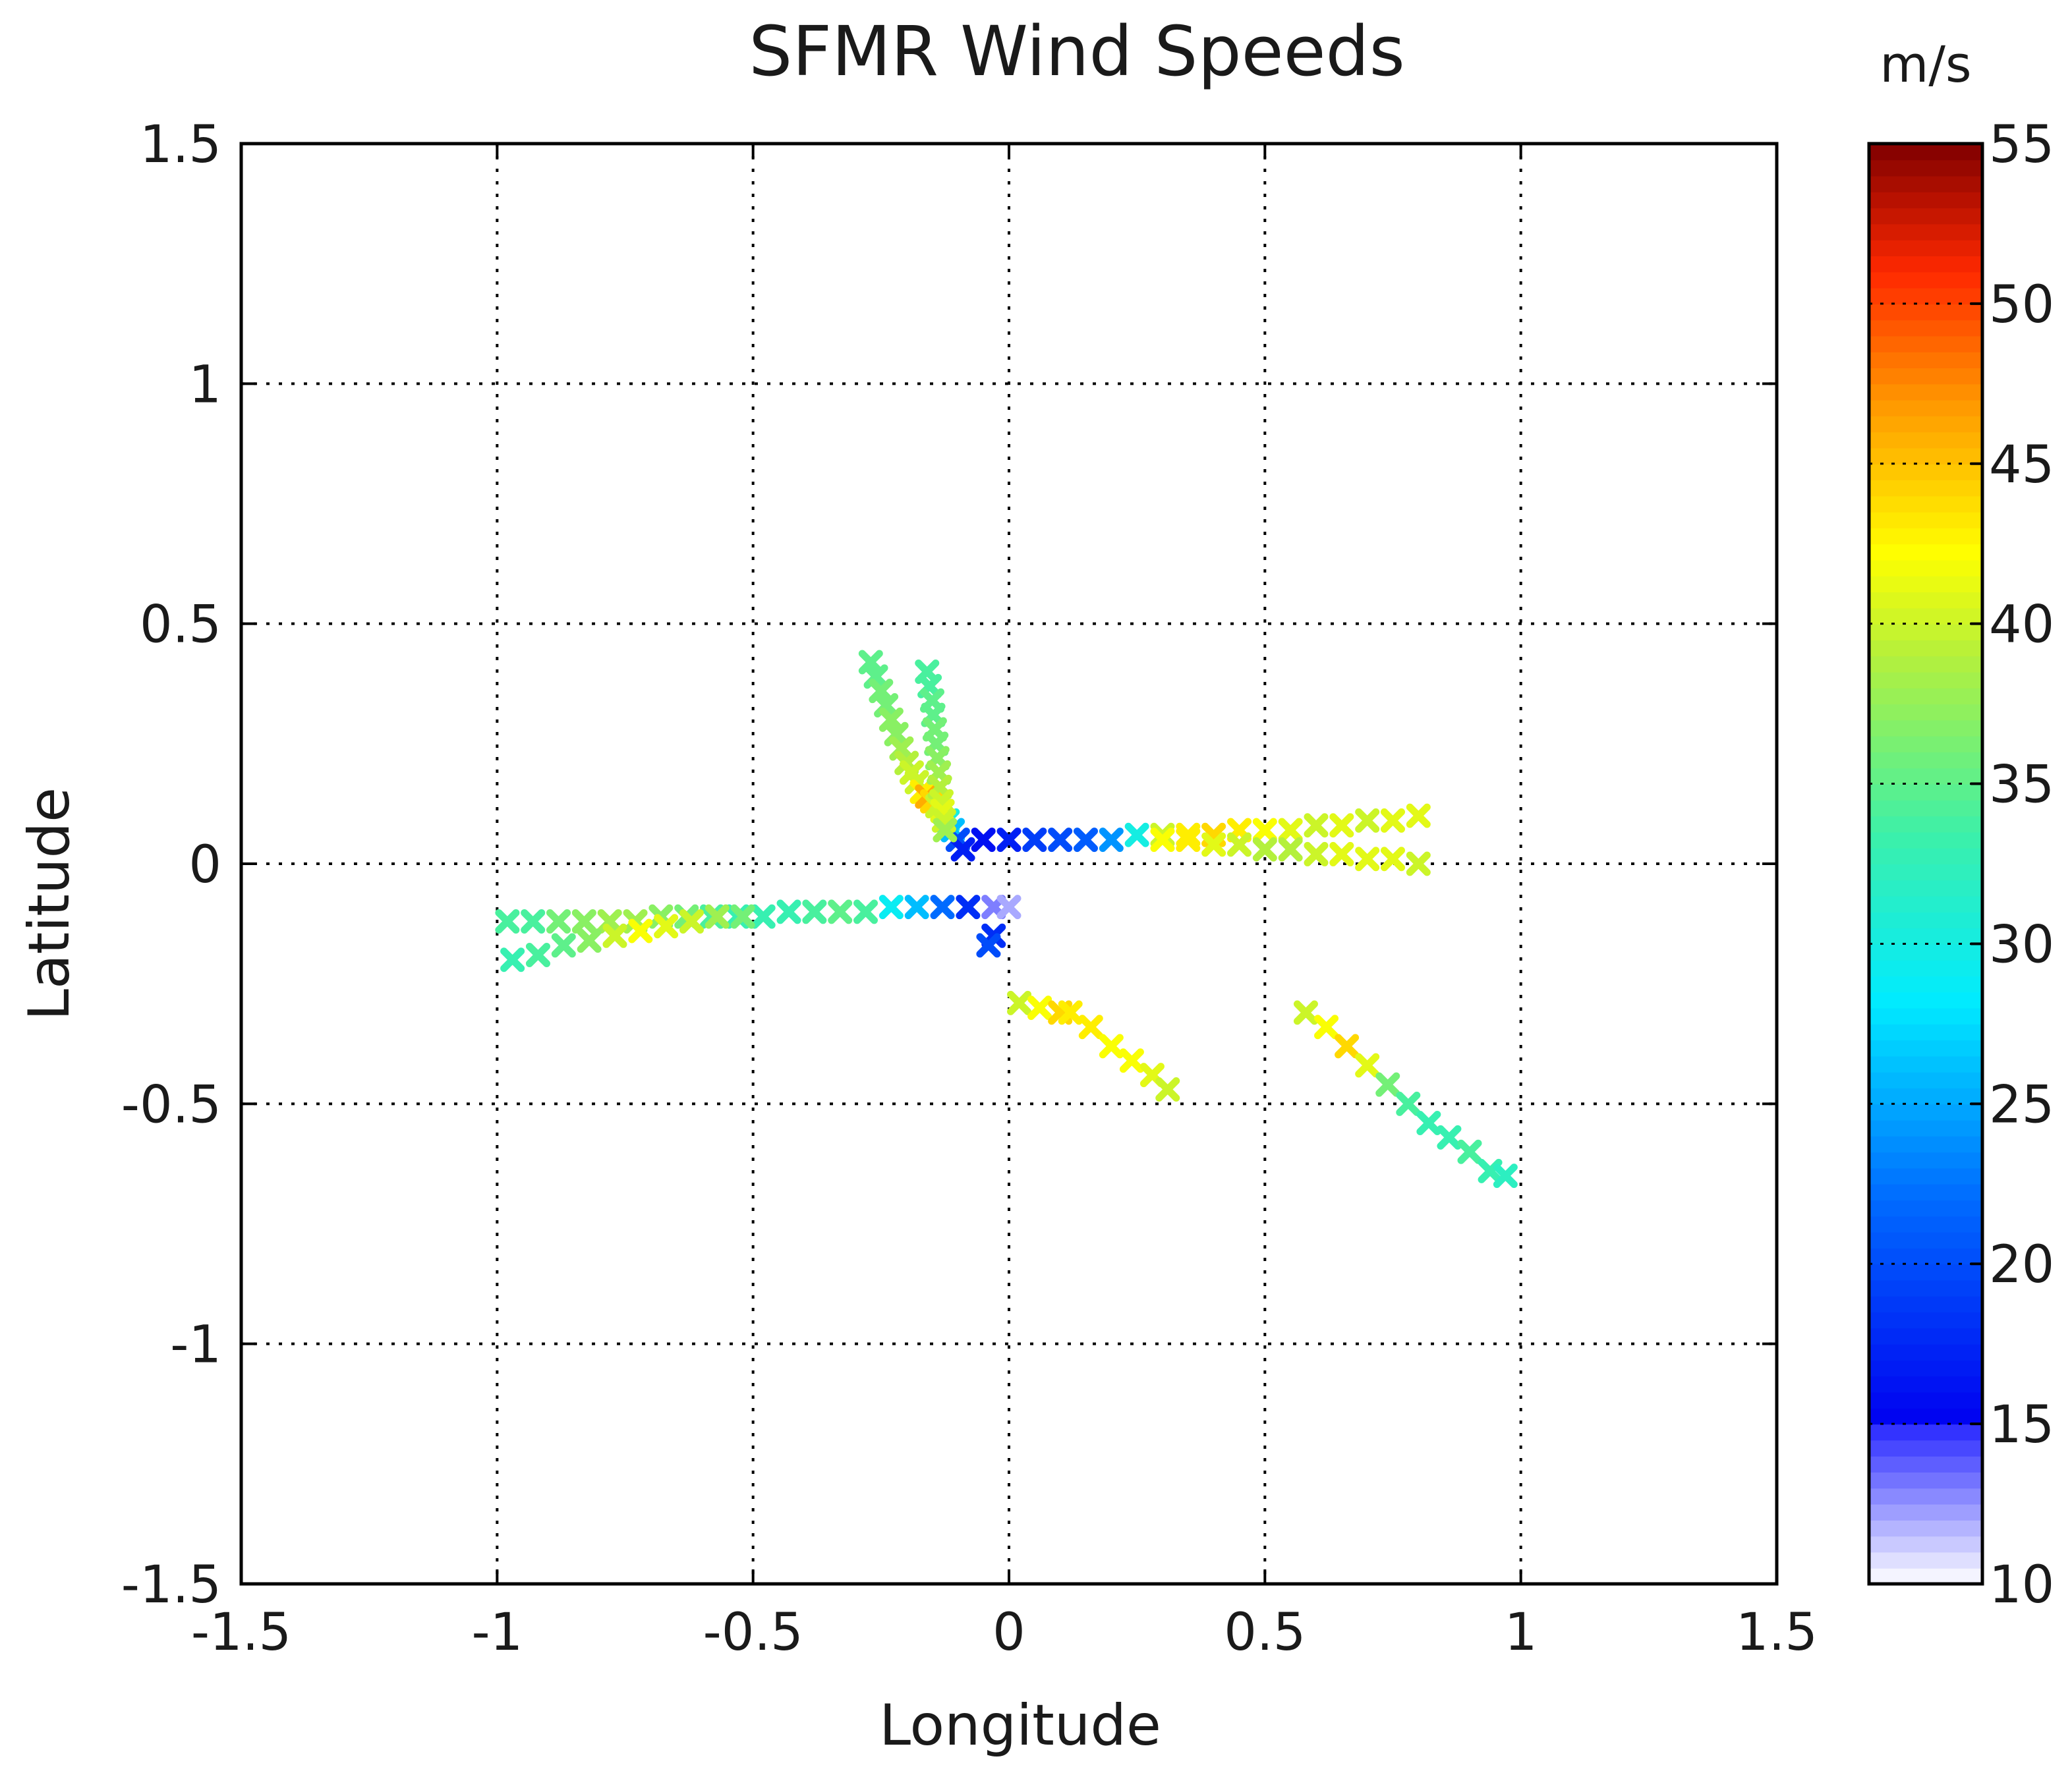 This screenshot has width=2072, height=1771. What do you see at coordinates (1093, 1046) in the screenshot?
I see `series-leg-south-east-short` at bounding box center [1093, 1046].